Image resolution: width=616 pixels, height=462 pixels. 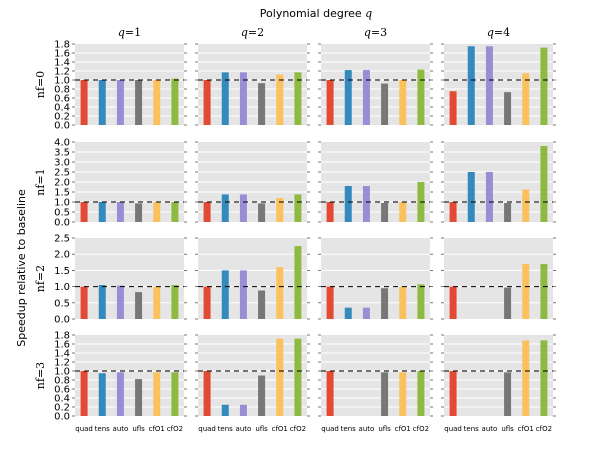 What do you see at coordinates (62, 108) in the screenshot?
I see `y-tick-label: 0.4` at bounding box center [62, 108].